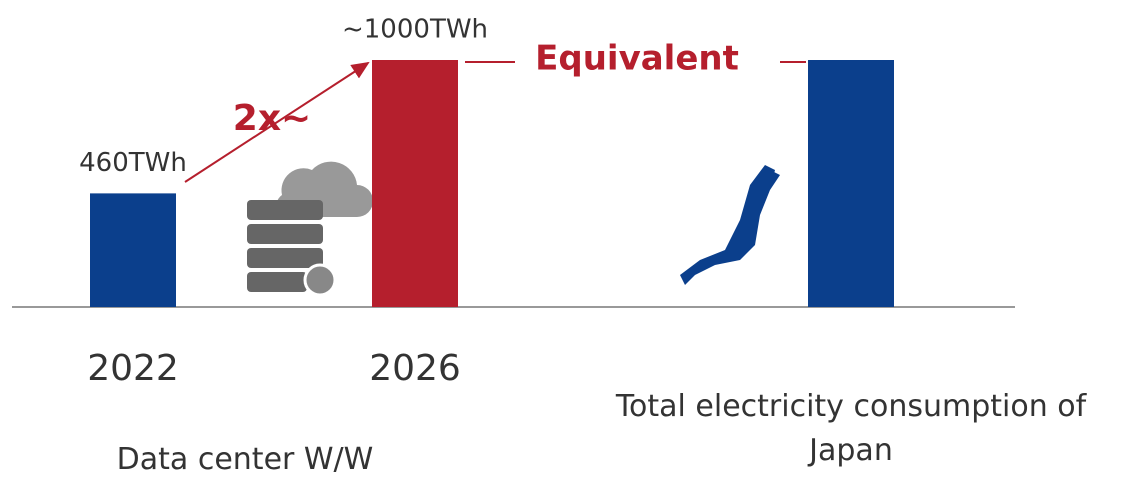 This screenshot has width=1122, height=478. I want to click on growth-arrow, so click(277, 122).